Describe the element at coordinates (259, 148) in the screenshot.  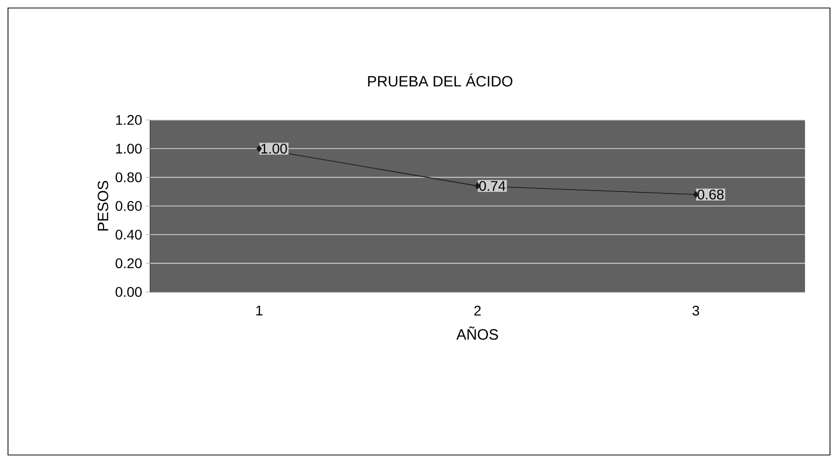
I see `point` at that location.